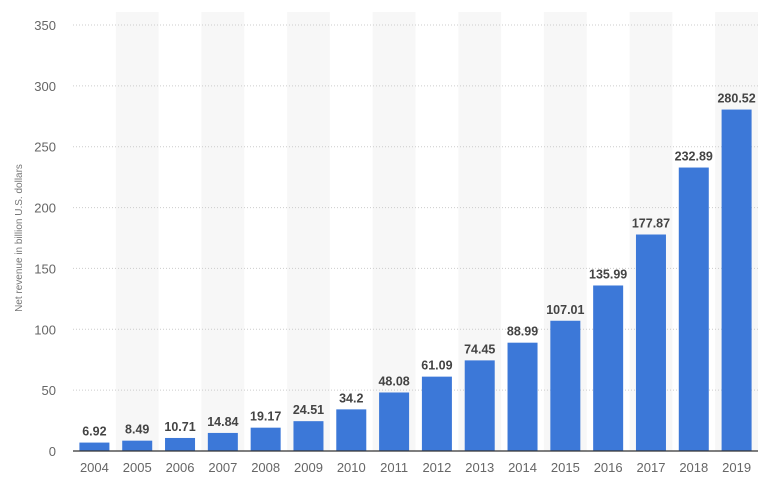  Describe the element at coordinates (608, 368) in the screenshot. I see `bar-2016` at that location.